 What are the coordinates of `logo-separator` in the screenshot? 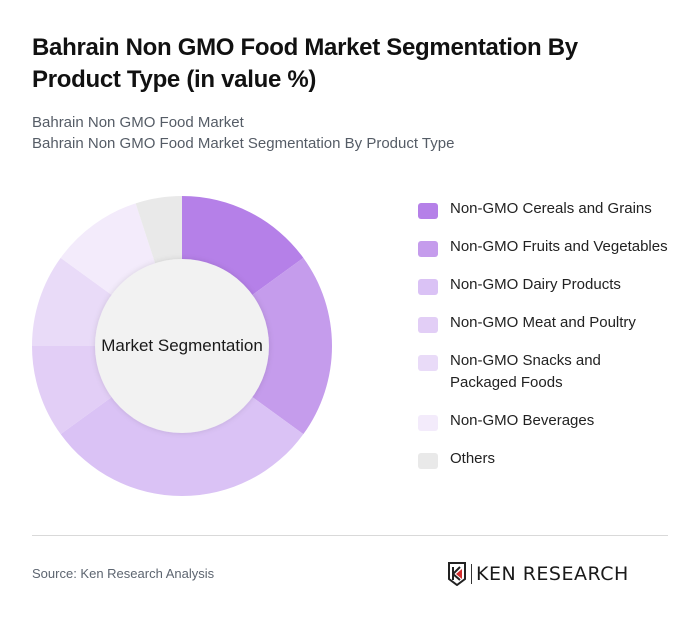 It's located at (471, 574).